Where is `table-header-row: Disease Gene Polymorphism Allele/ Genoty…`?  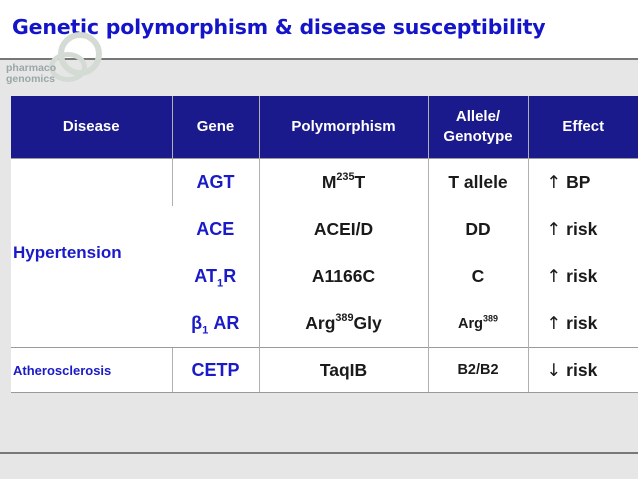
table-header-row: Disease Gene Polymorphism Allele/ Genoty… is located at coordinates (324, 127).